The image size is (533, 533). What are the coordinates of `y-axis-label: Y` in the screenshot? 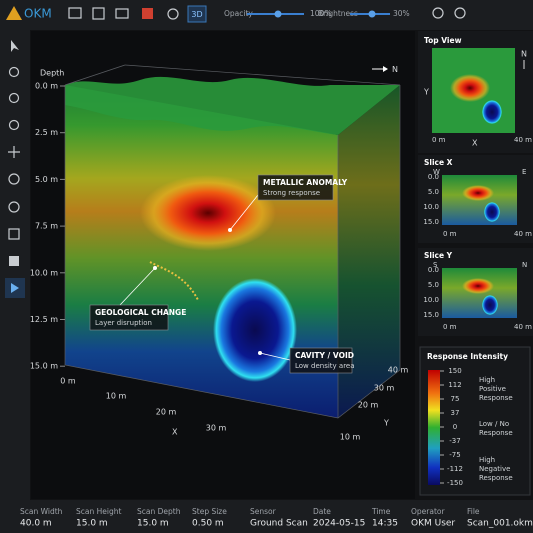 It's located at (386, 423).